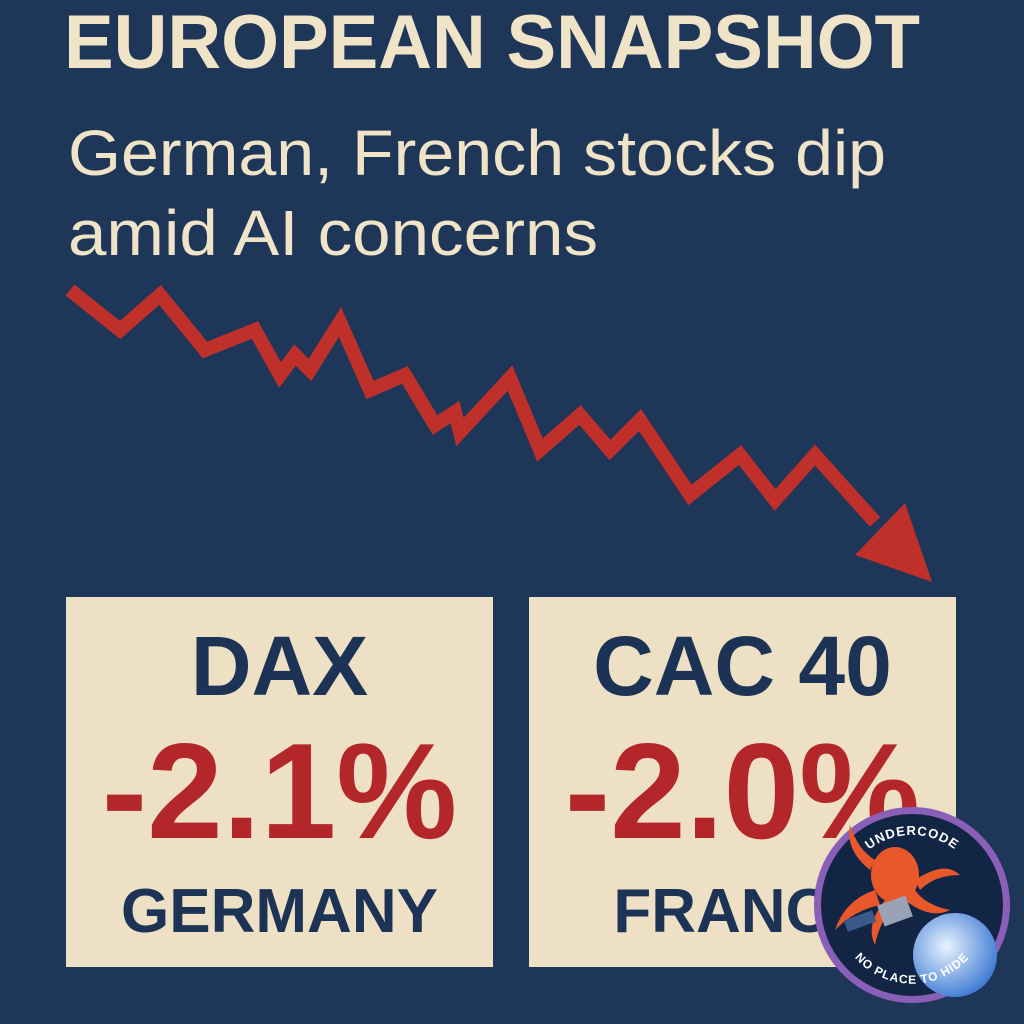 The height and width of the screenshot is (1024, 1024). What do you see at coordinates (279, 666) in the screenshot?
I see `index-name: DAX` at bounding box center [279, 666].